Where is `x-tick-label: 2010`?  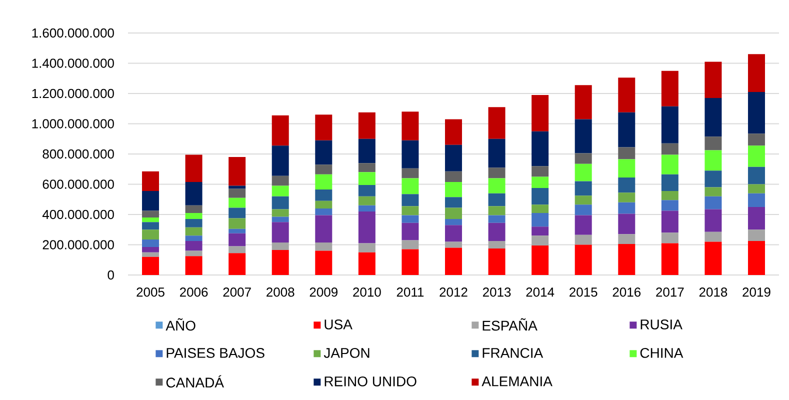 x-tick-label: 2010 is located at coordinates (367, 292).